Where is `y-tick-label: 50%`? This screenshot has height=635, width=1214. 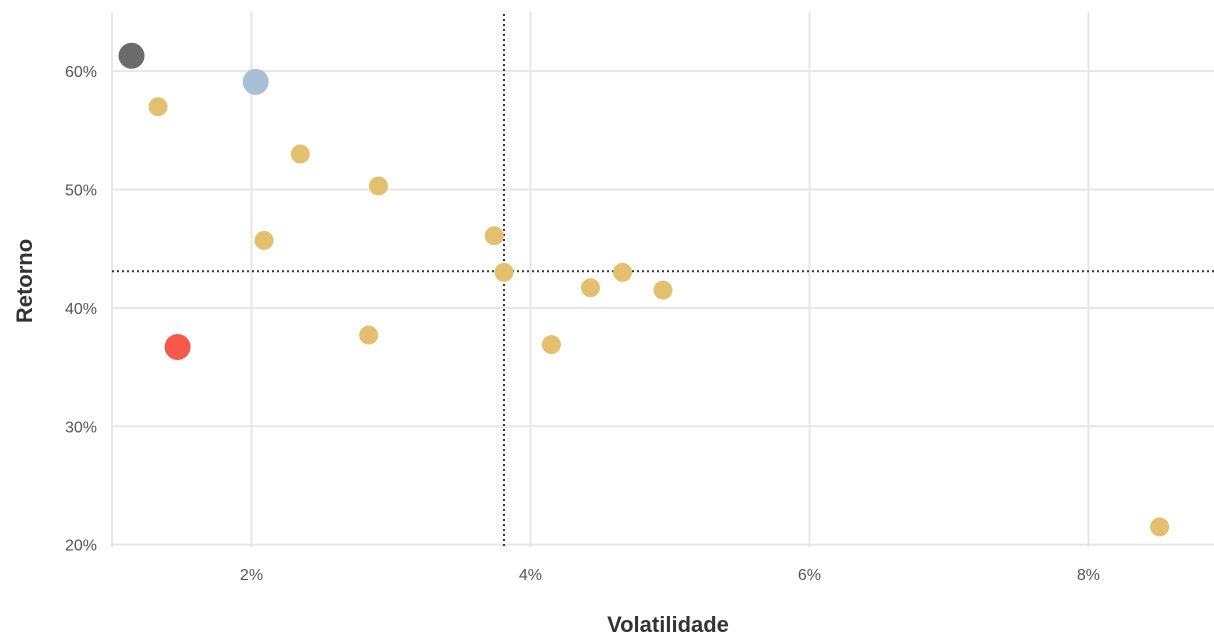 y-tick-label: 50% is located at coordinates (81, 191).